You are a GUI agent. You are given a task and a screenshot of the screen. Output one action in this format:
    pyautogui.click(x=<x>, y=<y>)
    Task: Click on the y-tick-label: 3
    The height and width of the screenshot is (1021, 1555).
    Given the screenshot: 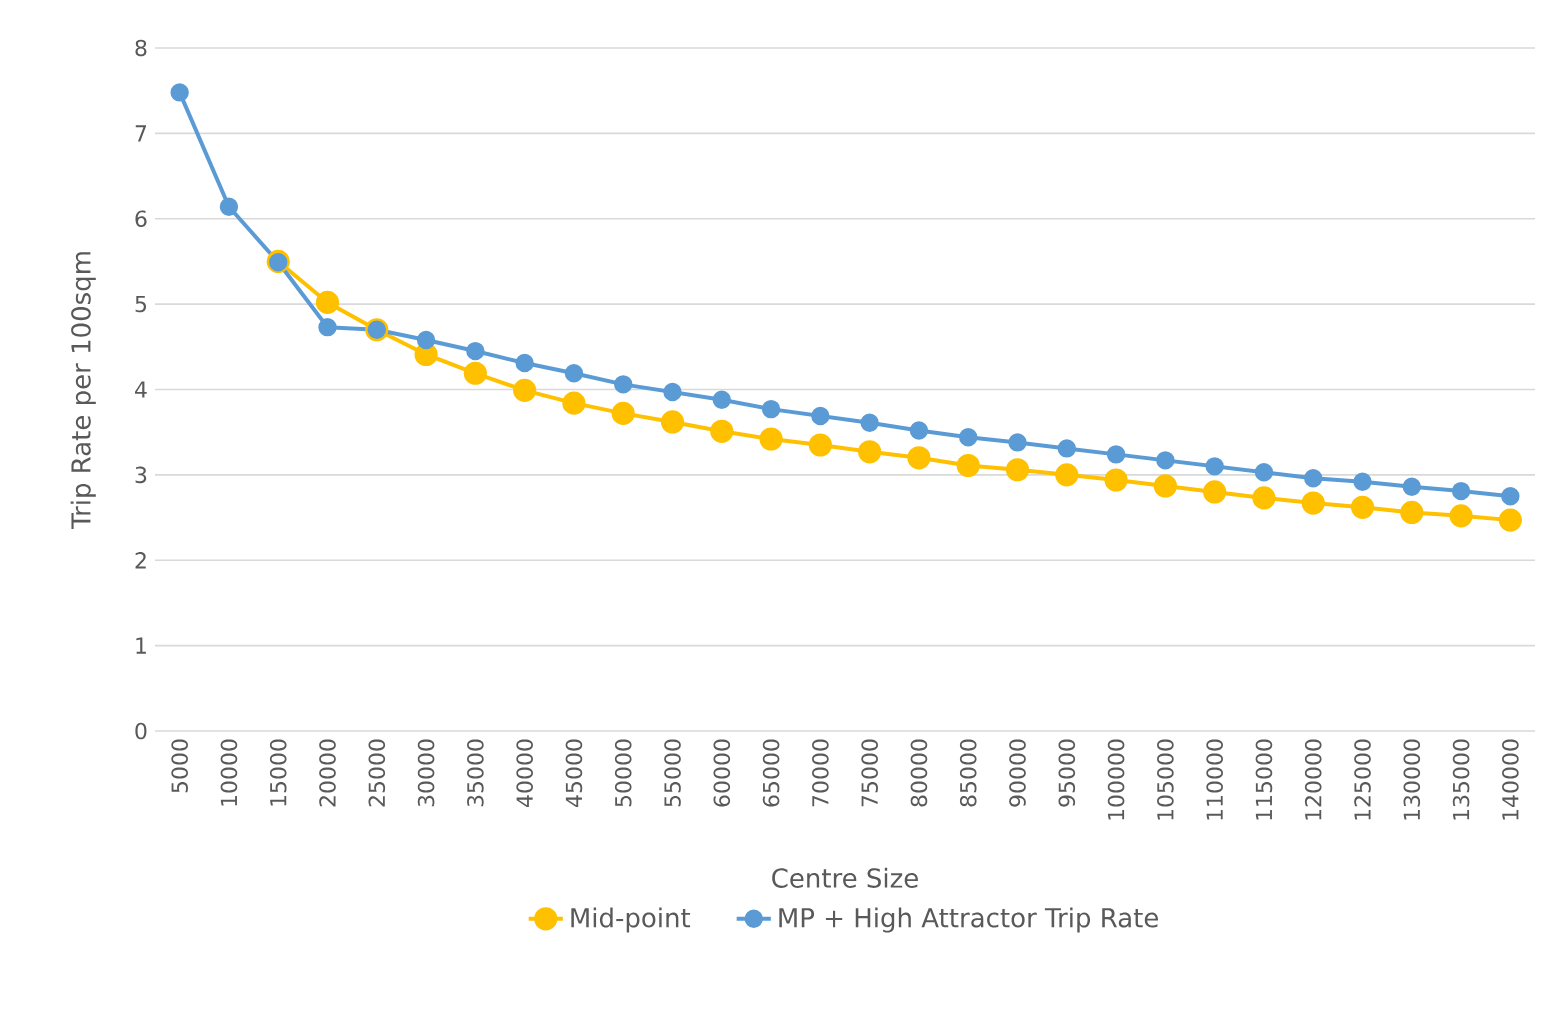 What is the action you would take?
    pyautogui.click(x=141, y=475)
    